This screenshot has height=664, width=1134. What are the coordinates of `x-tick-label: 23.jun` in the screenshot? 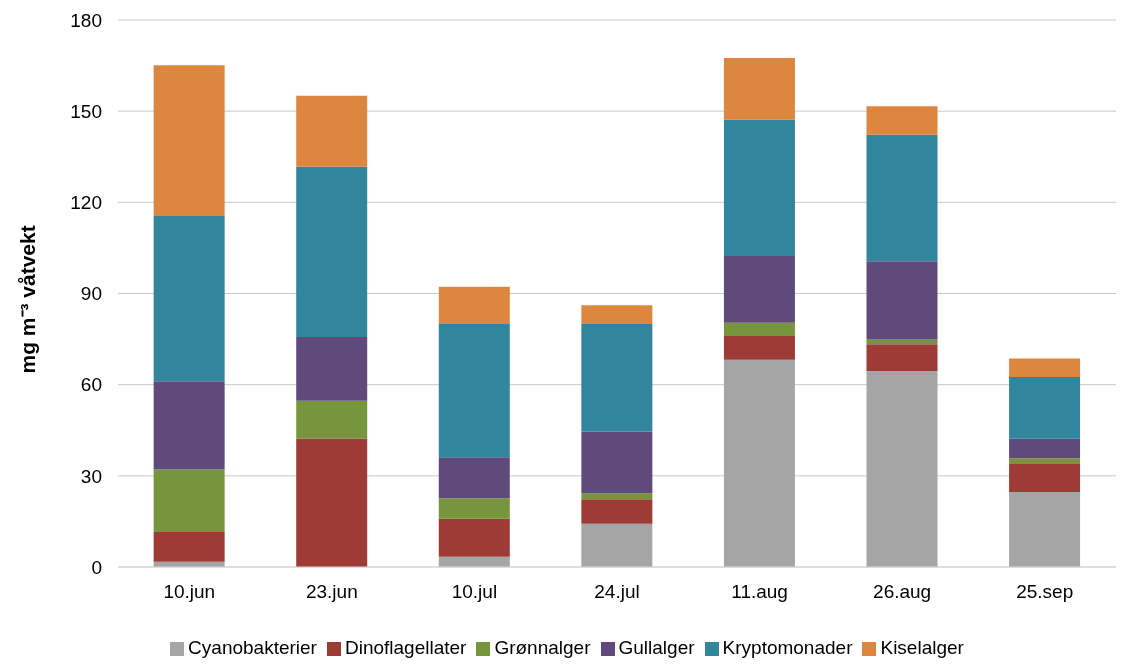 It's located at (331, 592).